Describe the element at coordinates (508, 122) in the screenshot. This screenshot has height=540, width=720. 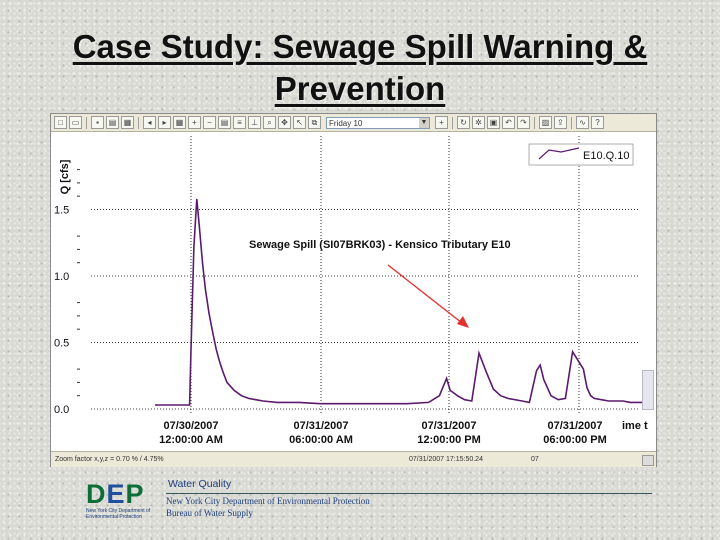
I see `undo-icon: ↶` at that location.